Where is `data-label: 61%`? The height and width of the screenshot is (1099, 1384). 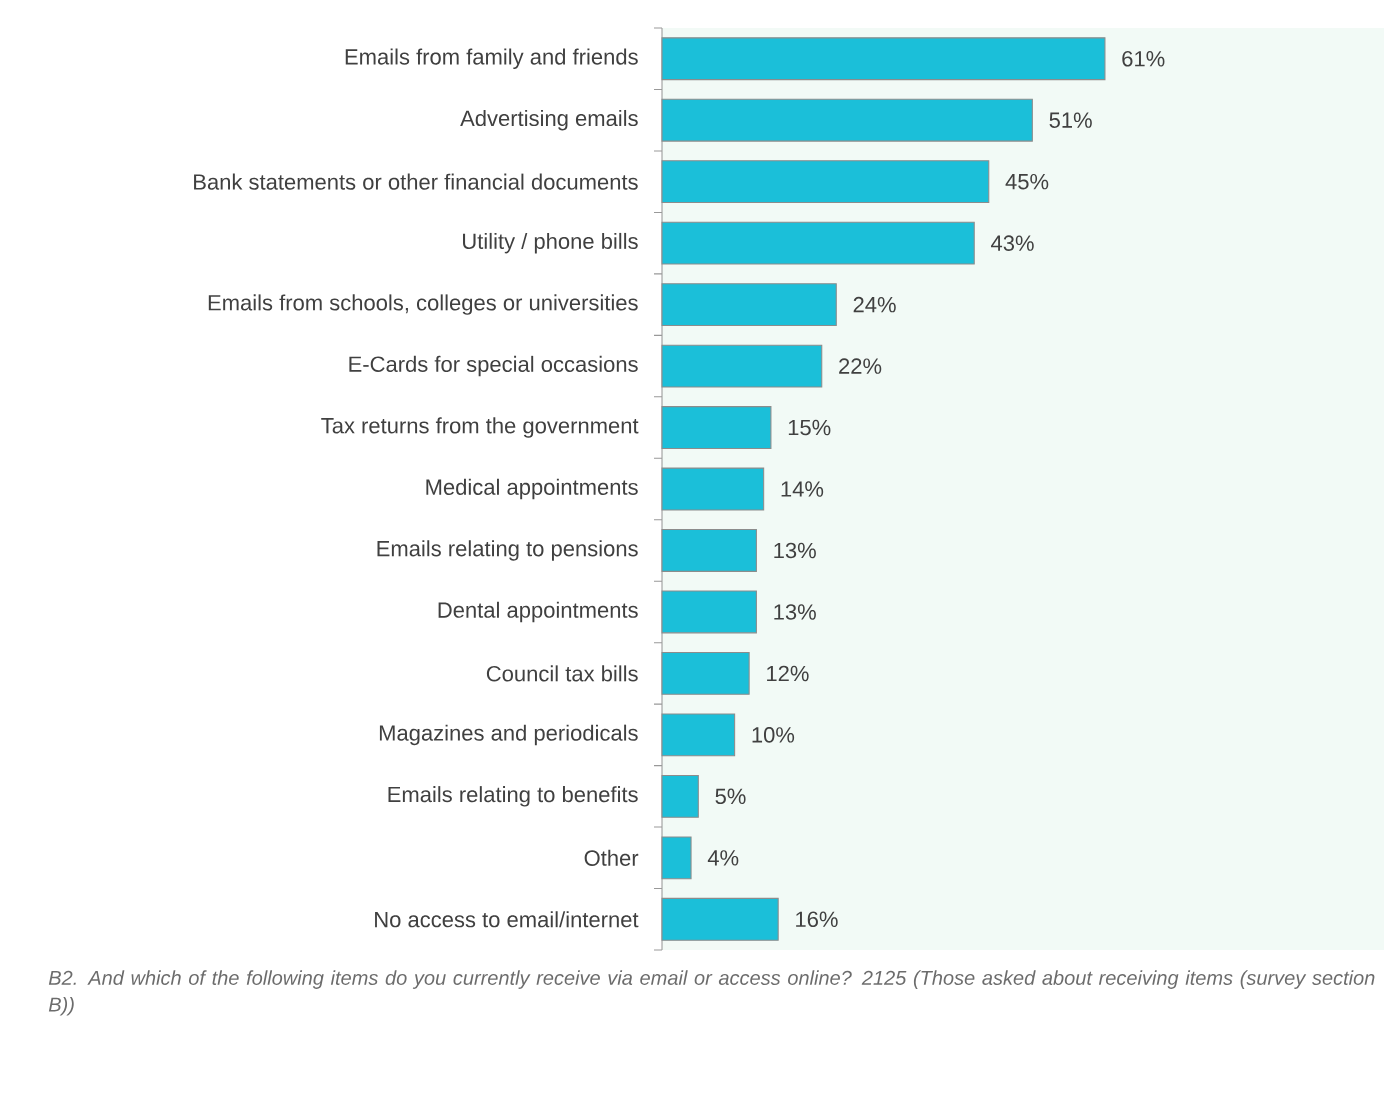 data-label: 61% is located at coordinates (1143, 58).